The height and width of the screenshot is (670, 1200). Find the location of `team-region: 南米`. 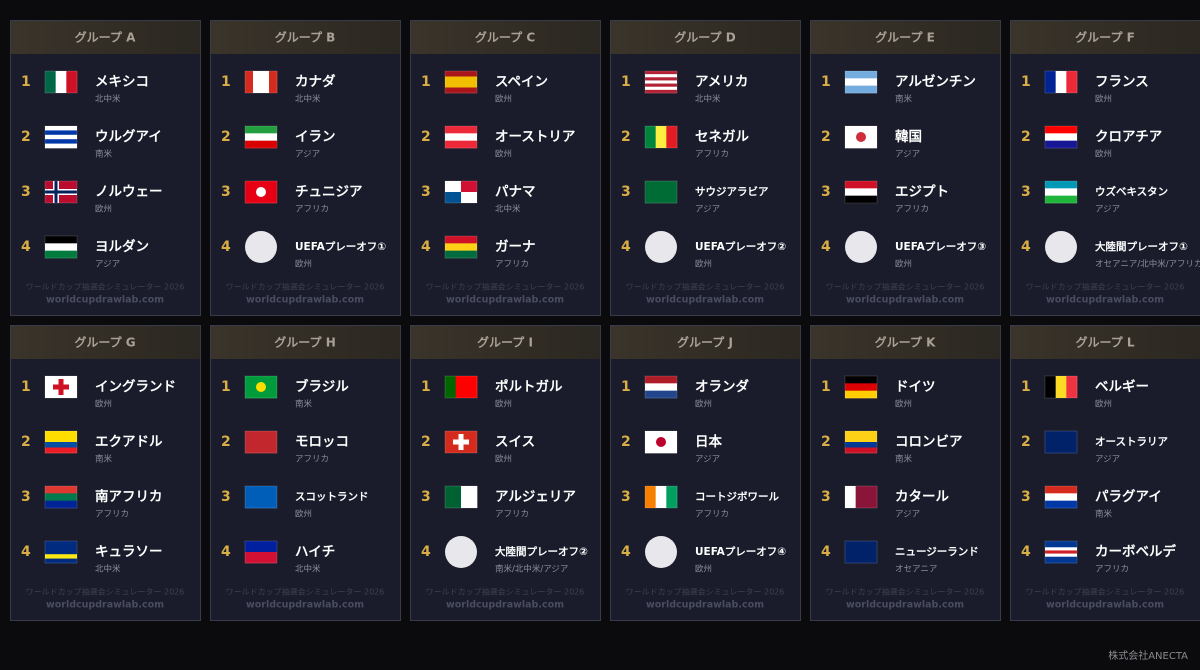

team-region: 南米 is located at coordinates (1104, 514).